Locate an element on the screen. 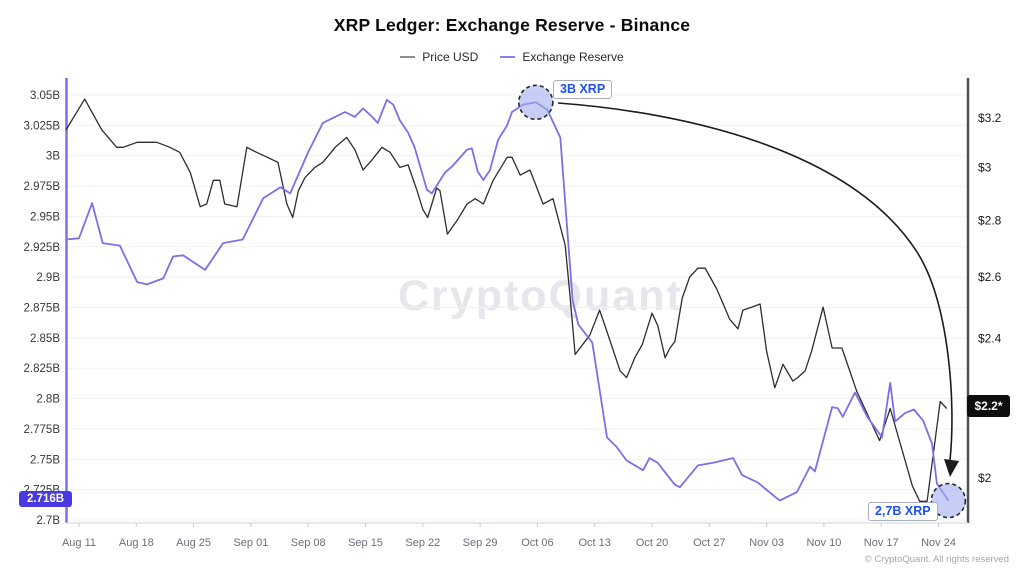  x-axis-label: Oct 20 is located at coordinates (652, 543).